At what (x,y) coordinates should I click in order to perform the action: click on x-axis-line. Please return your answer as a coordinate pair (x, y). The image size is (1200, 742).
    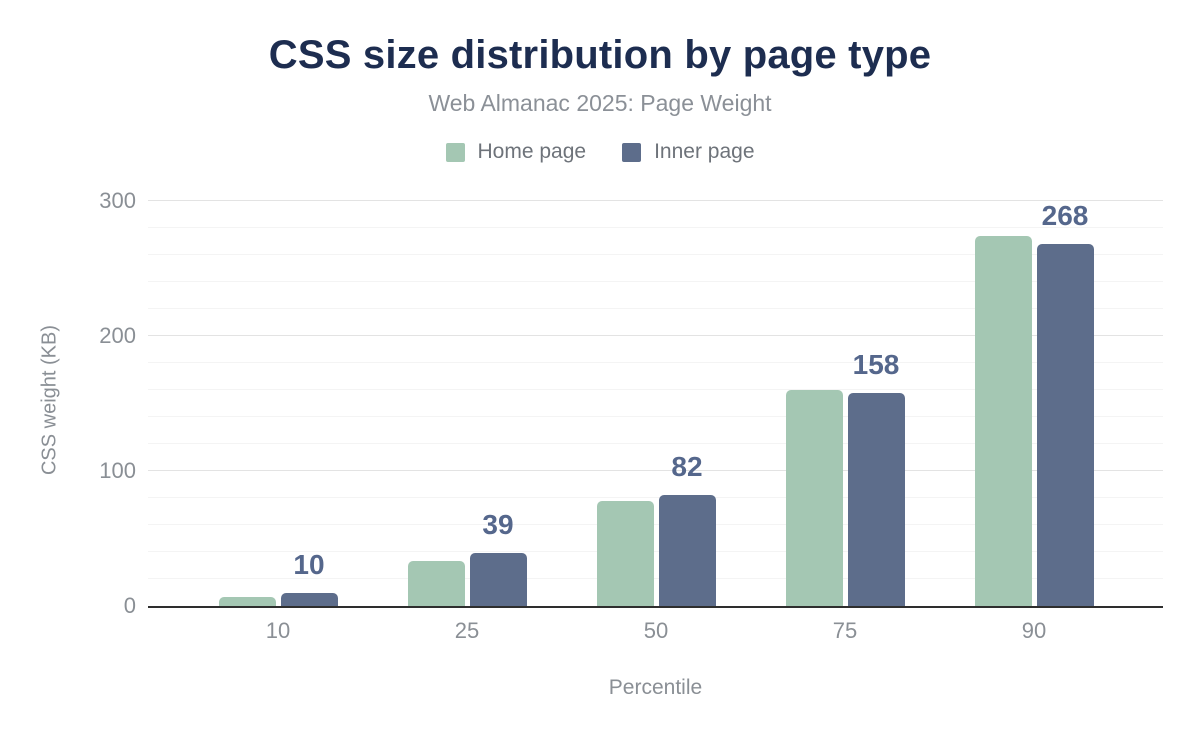
    Looking at the image, I should click on (655, 607).